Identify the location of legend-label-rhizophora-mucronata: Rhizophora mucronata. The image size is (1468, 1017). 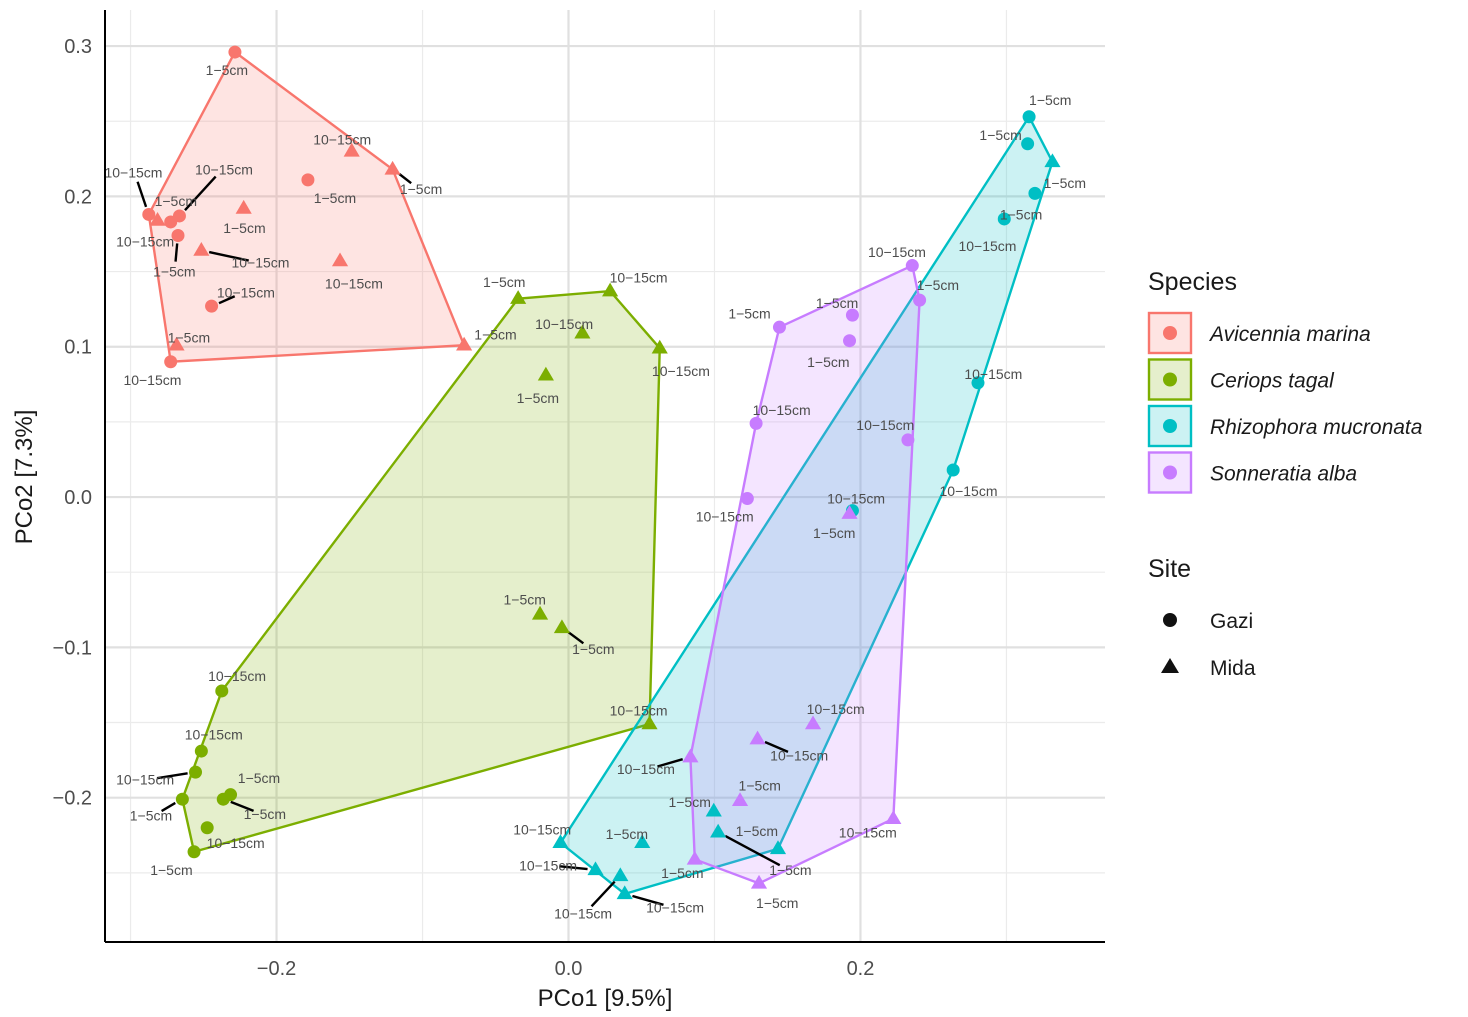
(1316, 427).